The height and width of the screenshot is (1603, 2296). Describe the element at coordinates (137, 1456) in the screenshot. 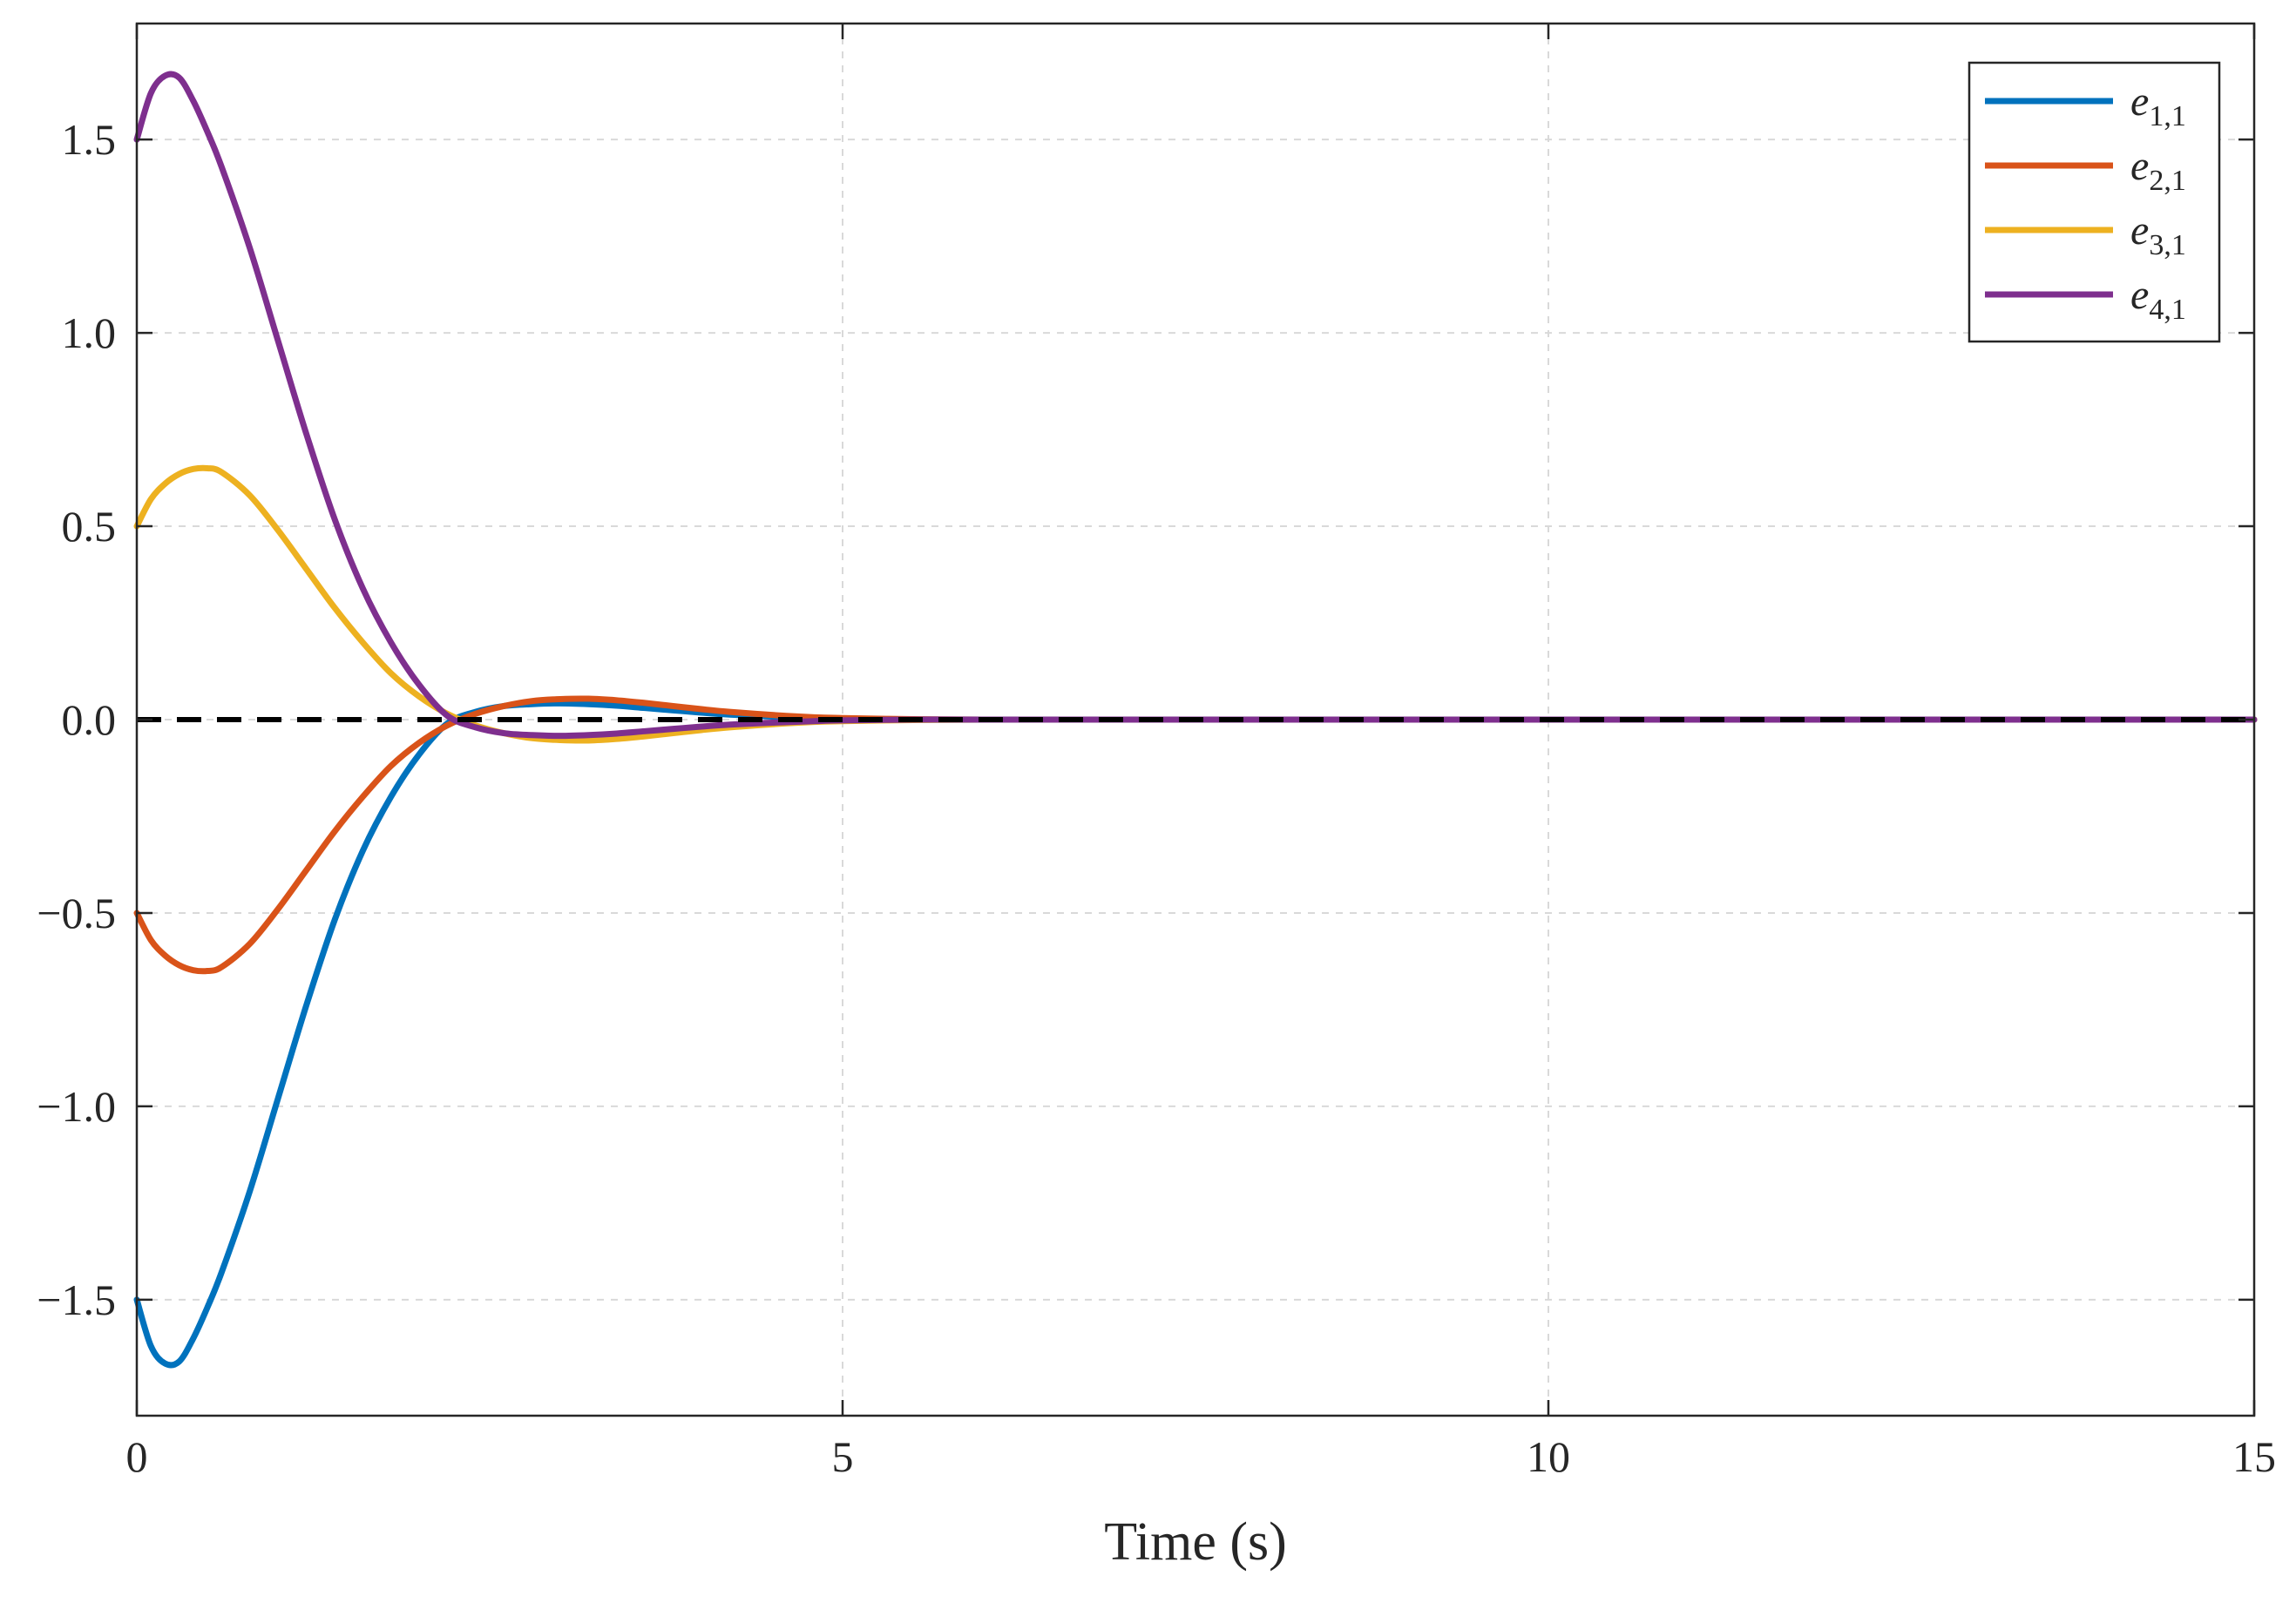

I see `x-tick-label: 0` at that location.